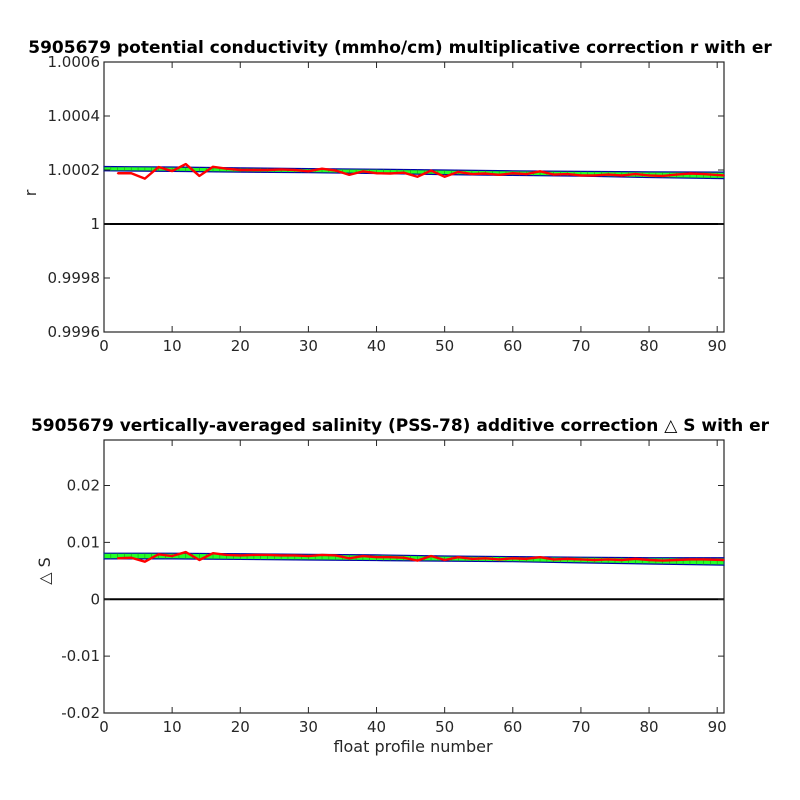 This screenshot has width=800, height=800. I want to click on bottom-x-tick-label: 90, so click(717, 727).